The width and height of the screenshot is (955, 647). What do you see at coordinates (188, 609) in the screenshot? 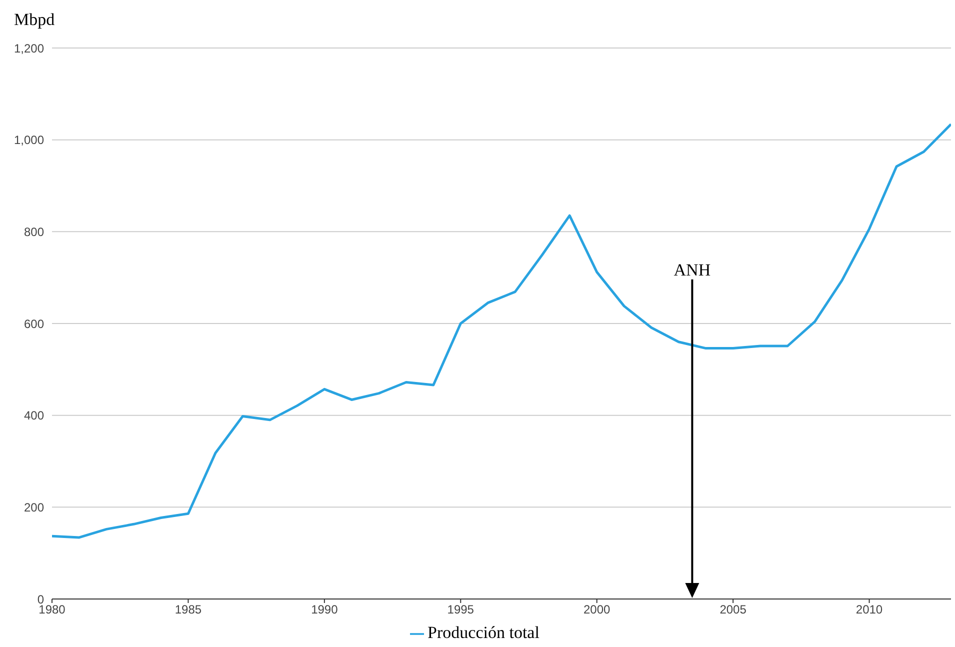
I see `x-tick-label: 1985` at bounding box center [188, 609].